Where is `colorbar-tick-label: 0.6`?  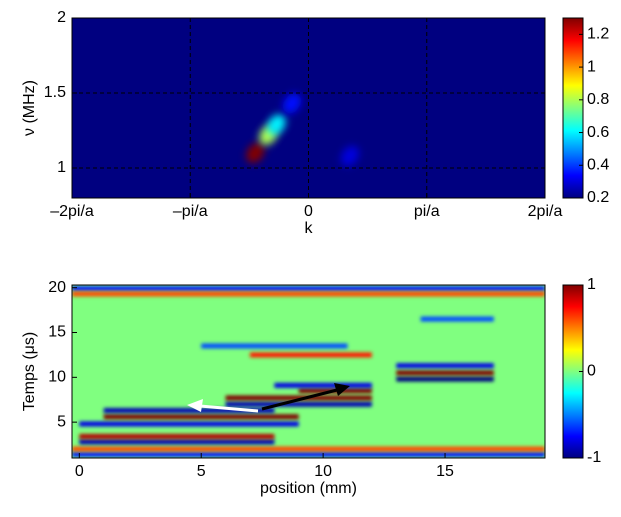 colorbar-tick-label: 0.6 is located at coordinates (598, 132).